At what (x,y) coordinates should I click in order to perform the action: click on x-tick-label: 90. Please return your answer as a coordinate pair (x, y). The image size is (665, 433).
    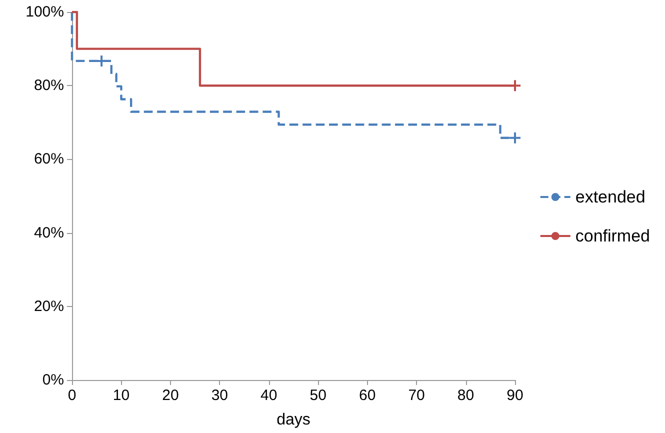
    Looking at the image, I should click on (515, 395).